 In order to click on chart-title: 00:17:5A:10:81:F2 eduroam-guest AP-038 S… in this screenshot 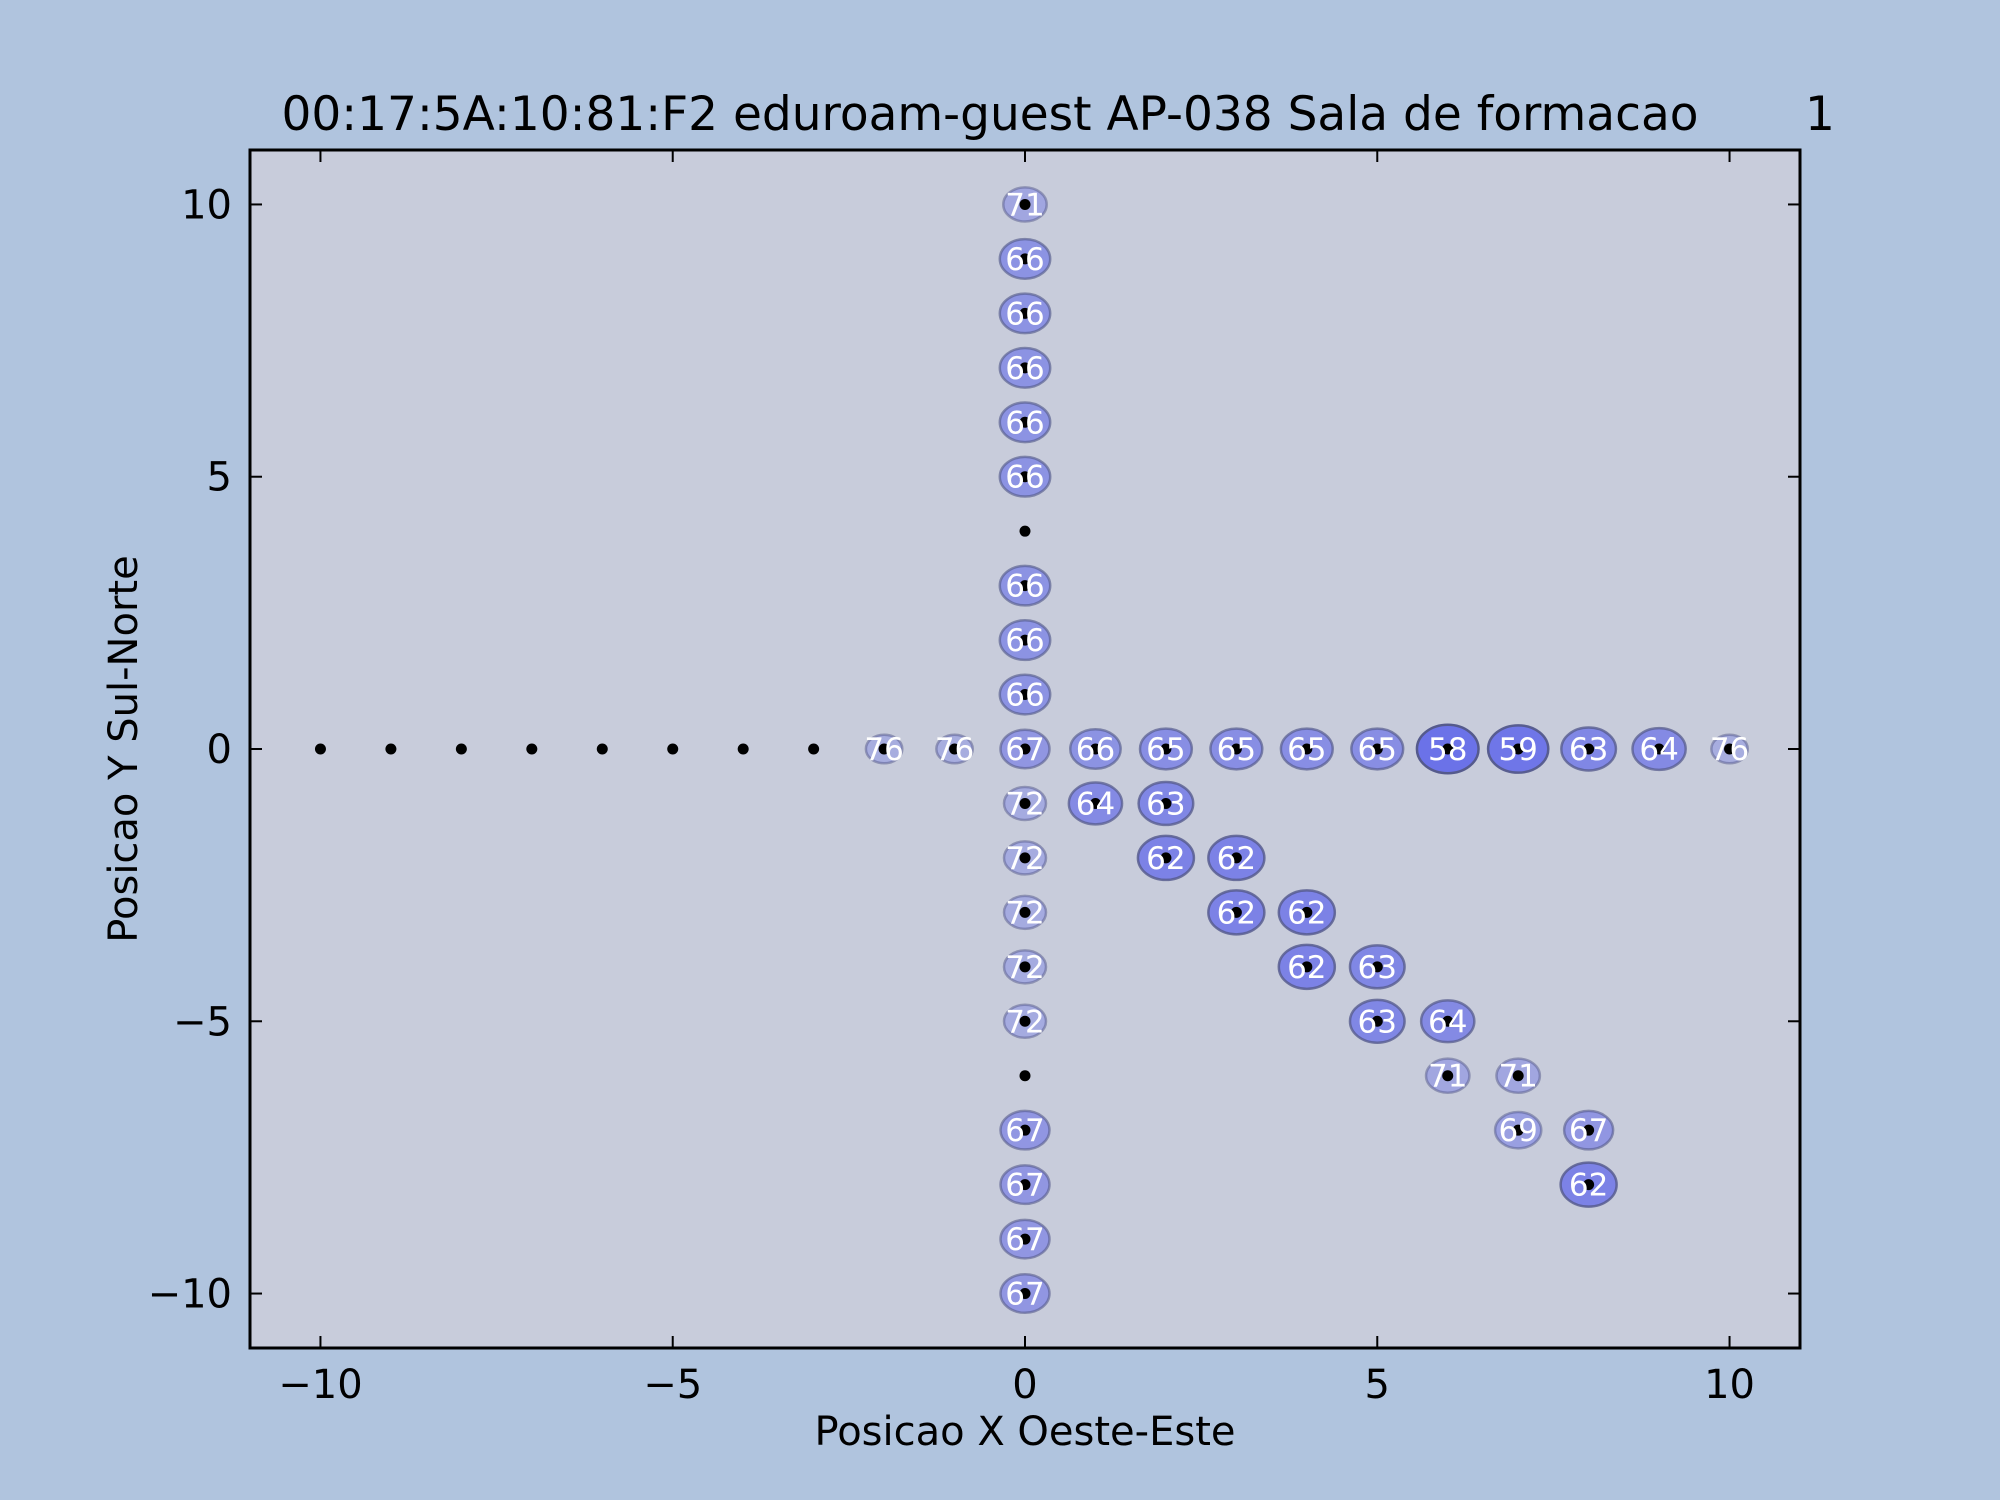, I will do `click(990, 114)`.